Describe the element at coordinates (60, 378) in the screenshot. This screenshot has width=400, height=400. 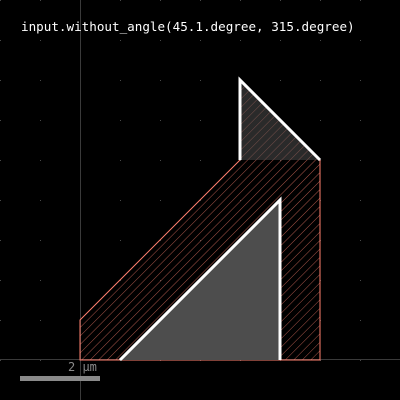
I see `scale-bar` at that location.